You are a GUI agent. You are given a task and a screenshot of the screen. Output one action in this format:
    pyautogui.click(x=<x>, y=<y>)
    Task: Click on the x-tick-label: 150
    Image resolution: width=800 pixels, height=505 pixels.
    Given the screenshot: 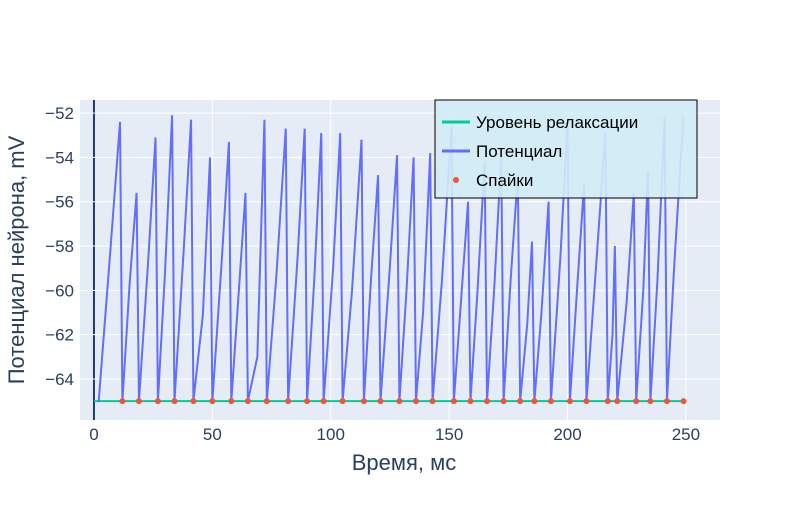 What is the action you would take?
    pyautogui.click(x=449, y=434)
    